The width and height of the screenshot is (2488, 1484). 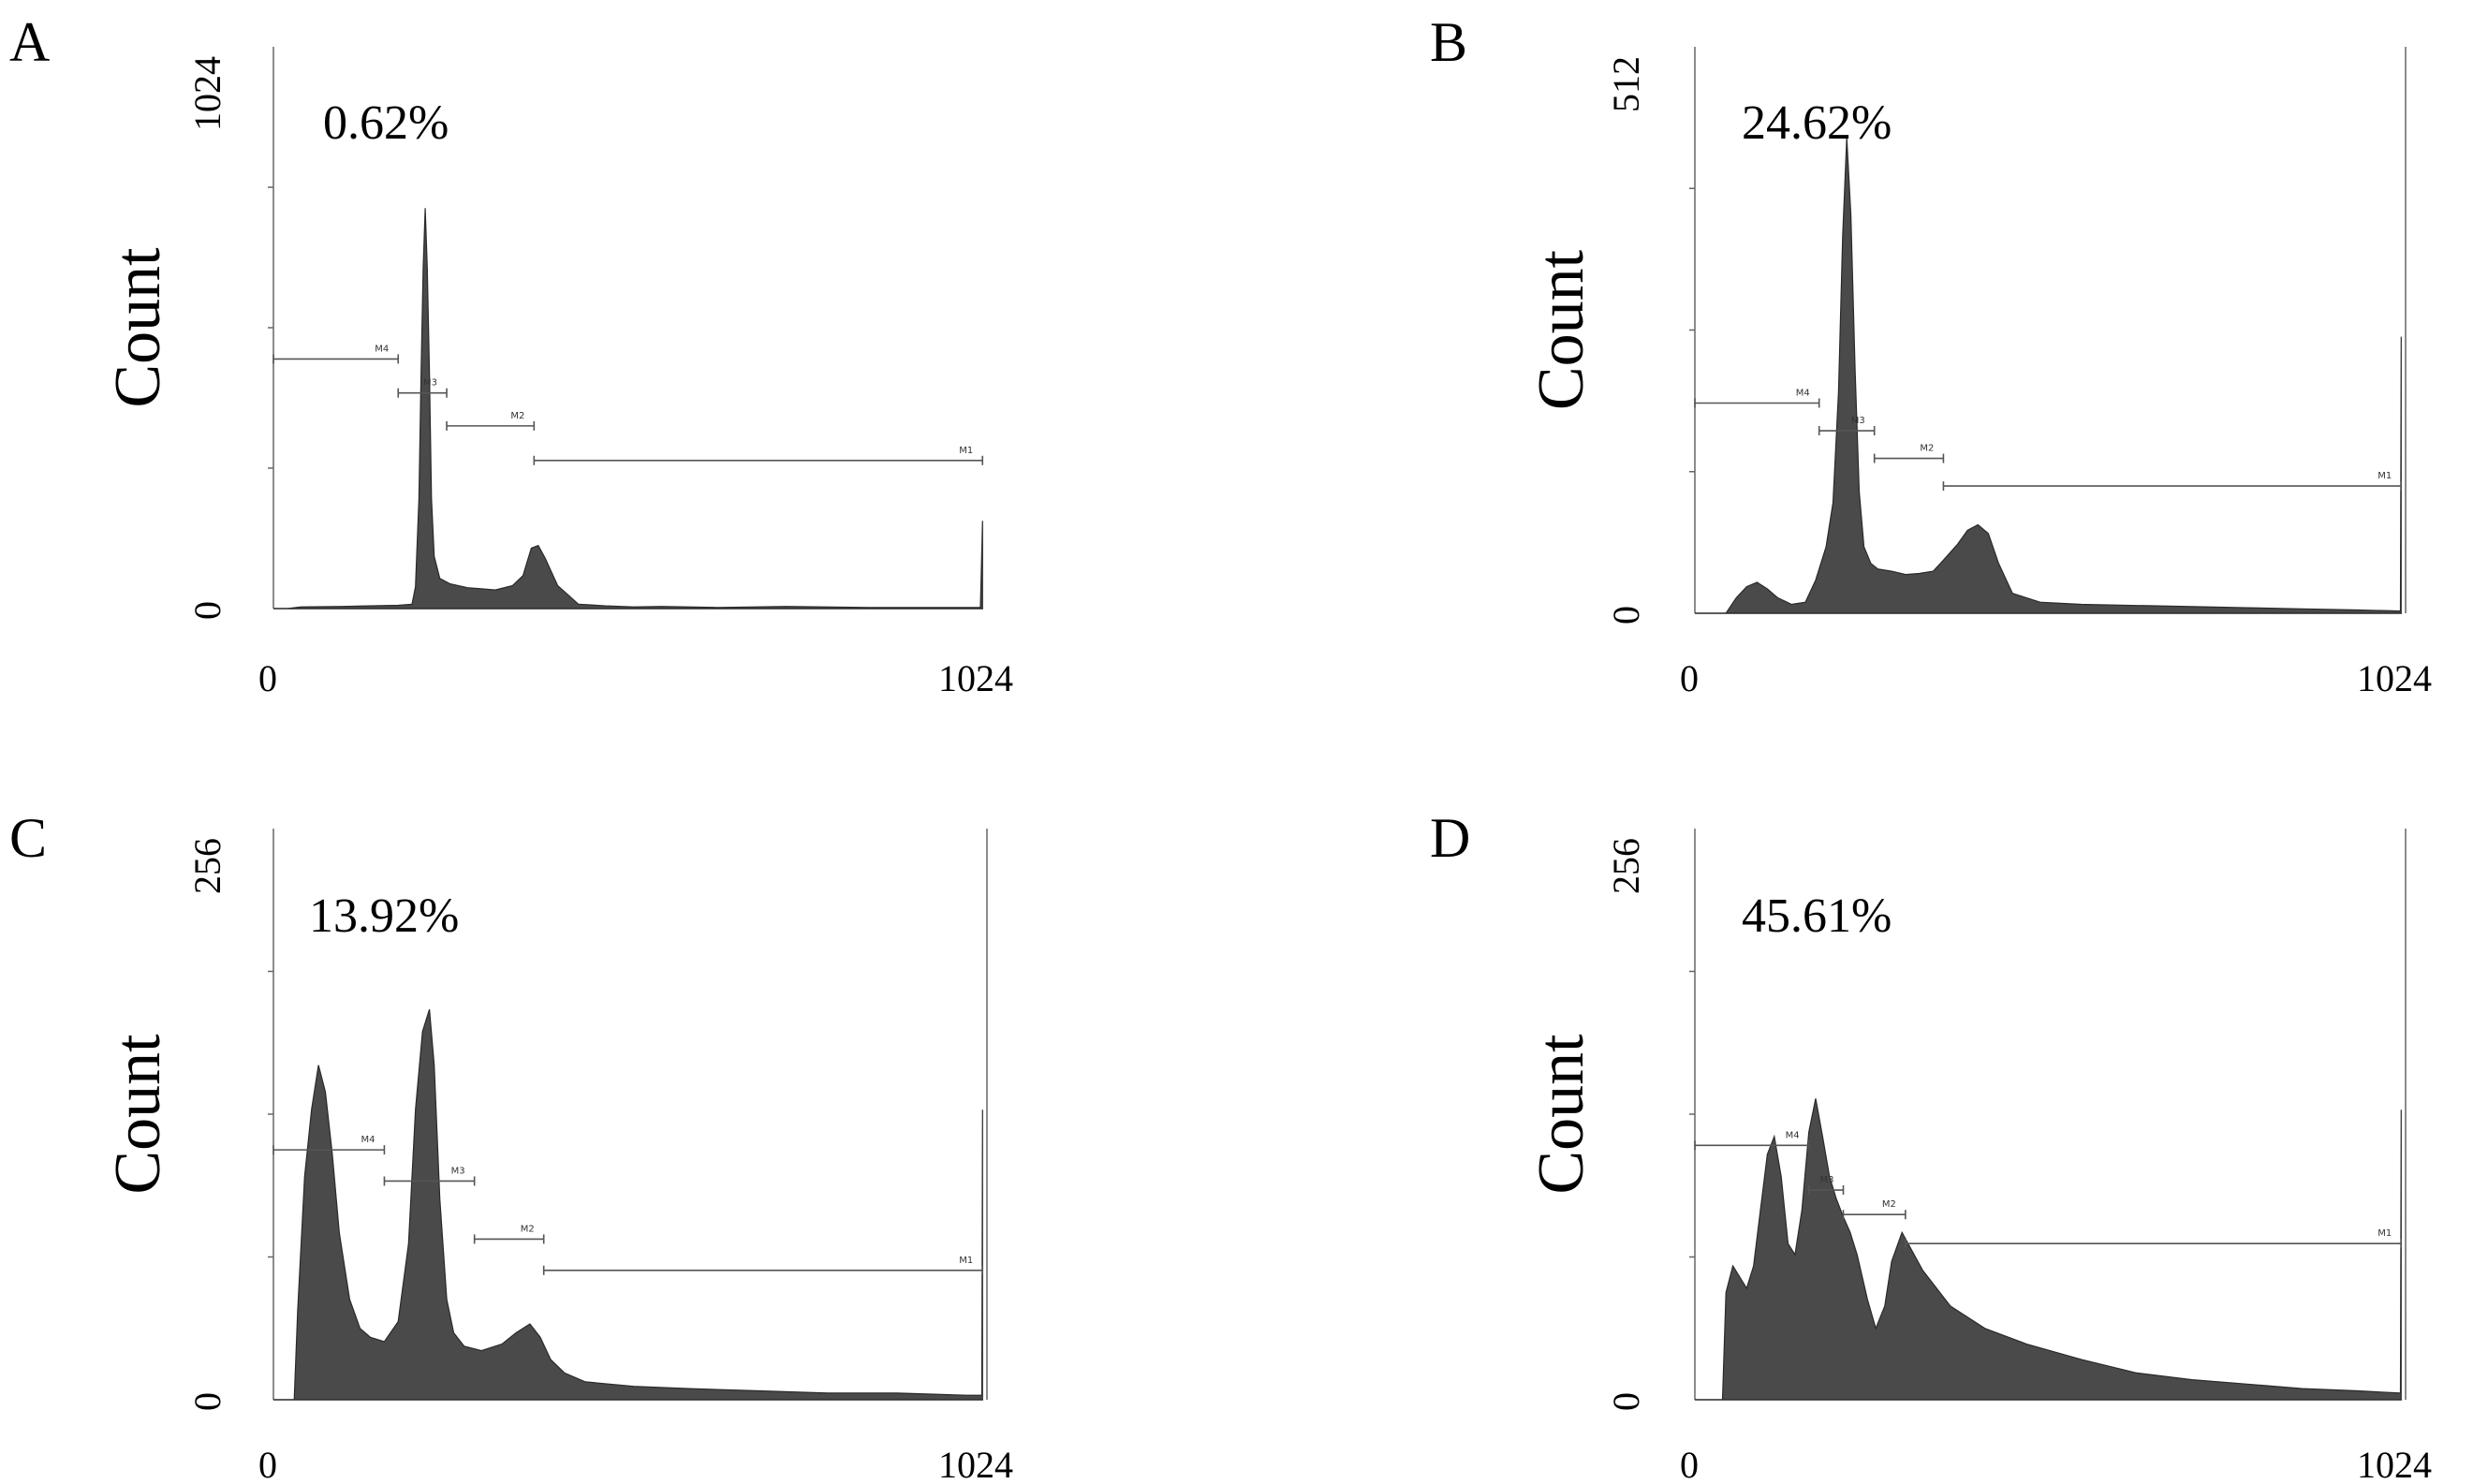 What do you see at coordinates (1817, 123) in the screenshot?
I see `percentage-annotation: 24.62%` at bounding box center [1817, 123].